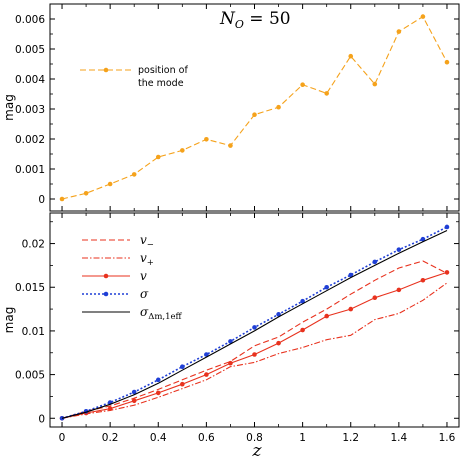 The image size is (463, 463). Describe the element at coordinates (239, 24) in the screenshot. I see `panel-title-sub: O` at that location.